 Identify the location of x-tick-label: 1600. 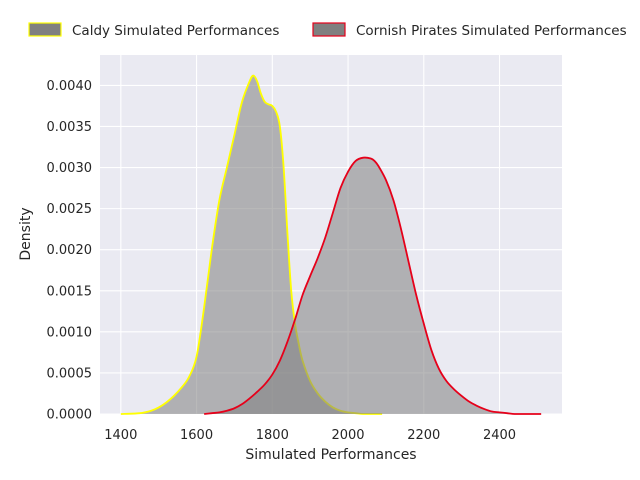
(196, 435).